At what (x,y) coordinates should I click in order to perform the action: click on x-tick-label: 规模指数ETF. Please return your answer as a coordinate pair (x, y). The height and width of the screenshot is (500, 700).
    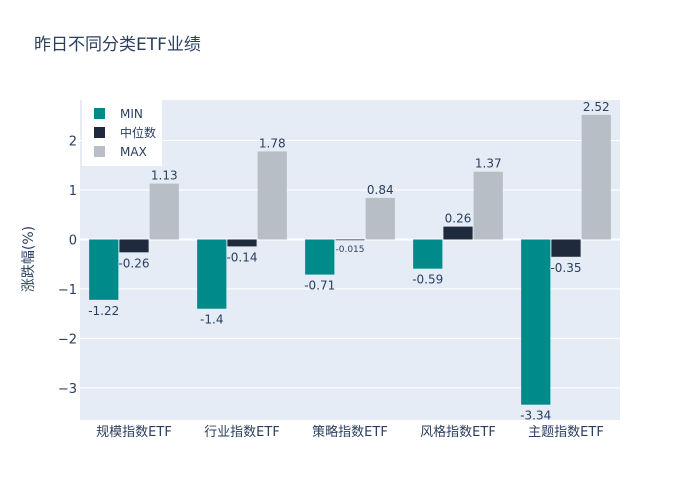
    Looking at the image, I should click on (134, 432).